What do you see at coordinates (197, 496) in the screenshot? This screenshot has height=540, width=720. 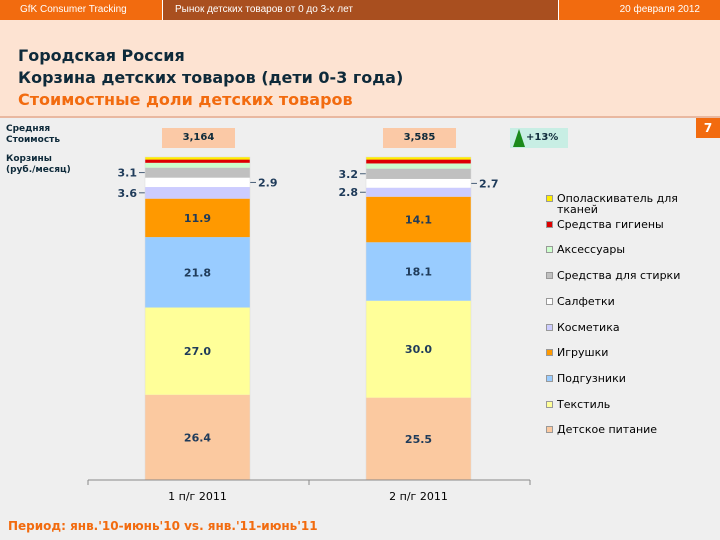 I see `x-tick-label: 1 п/г 2011` at bounding box center [197, 496].